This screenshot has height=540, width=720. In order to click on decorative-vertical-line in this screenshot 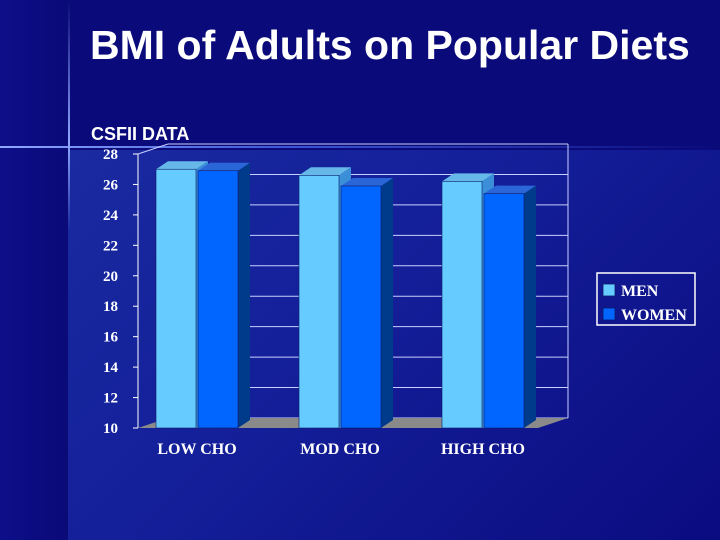, I will do `click(69, 115)`.